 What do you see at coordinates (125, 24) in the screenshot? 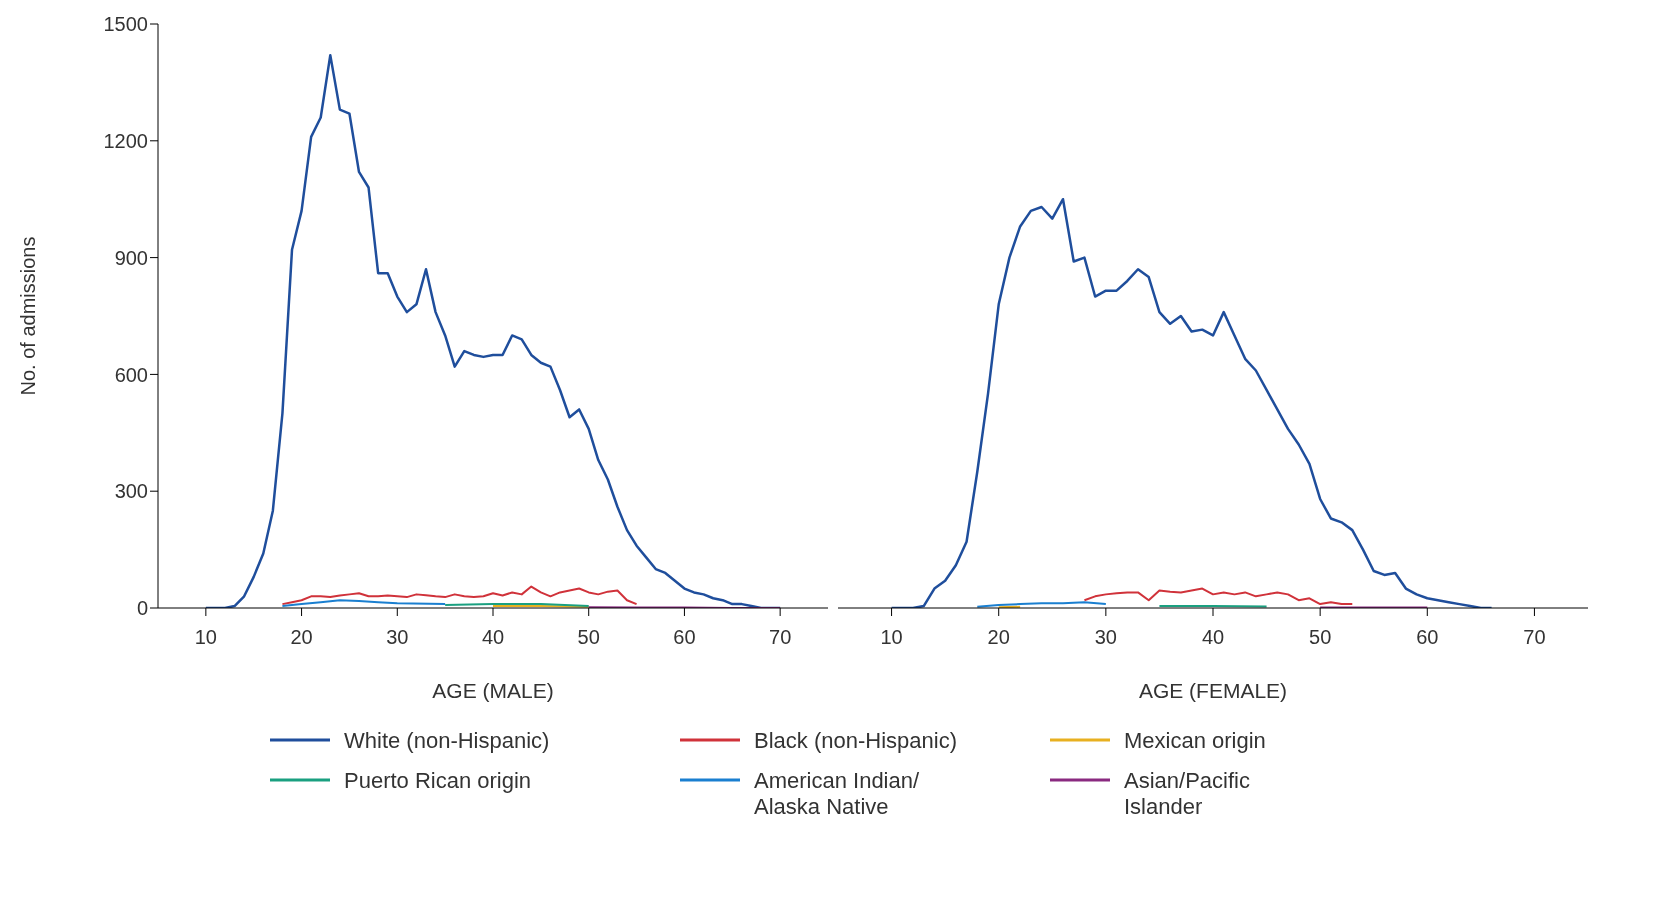
I see `y-tick-label: 1500` at bounding box center [125, 24].